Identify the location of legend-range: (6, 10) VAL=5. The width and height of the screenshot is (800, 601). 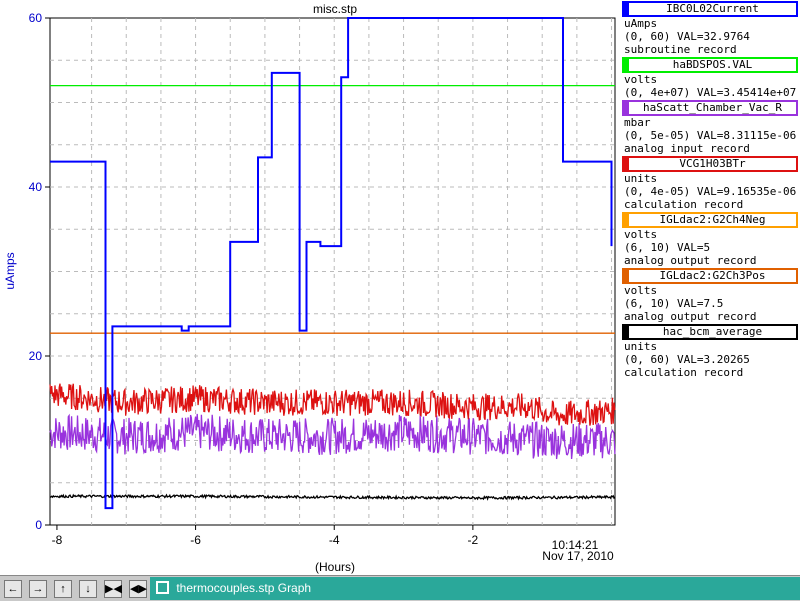
(667, 247).